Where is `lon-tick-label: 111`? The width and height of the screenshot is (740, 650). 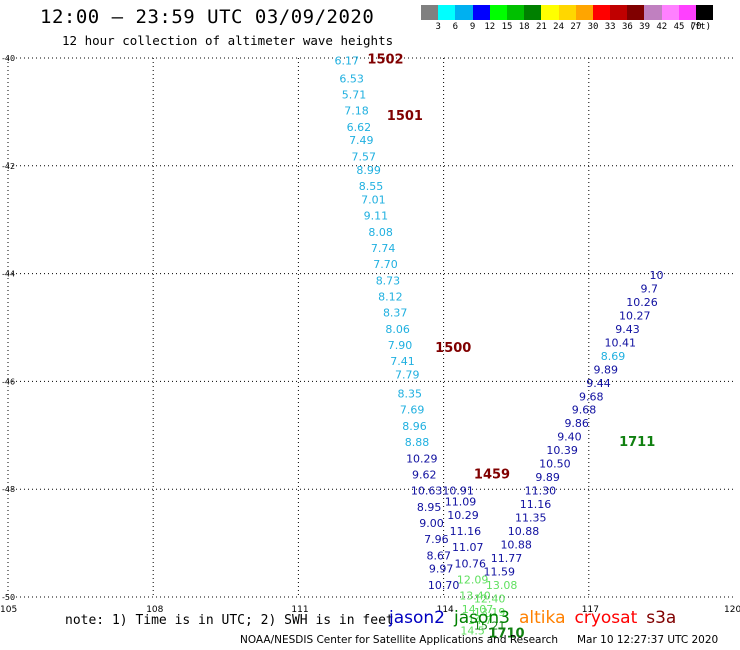 lon-tick-label: 111 is located at coordinates (299, 610).